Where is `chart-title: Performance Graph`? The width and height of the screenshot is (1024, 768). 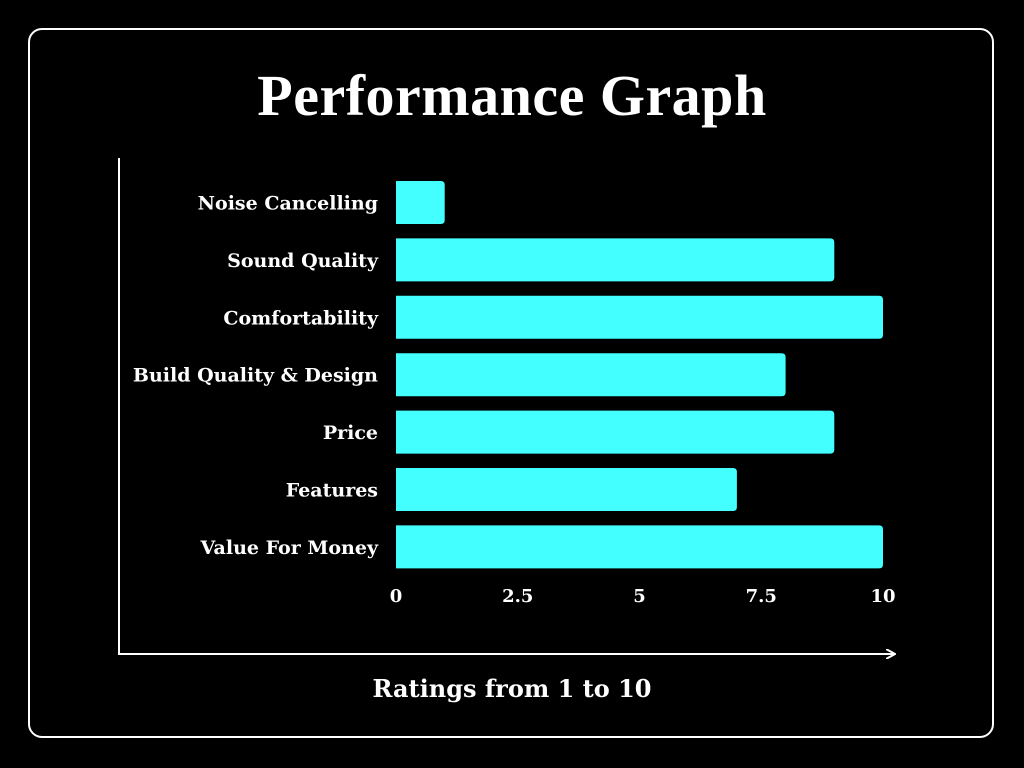 chart-title: Performance Graph is located at coordinates (512, 95).